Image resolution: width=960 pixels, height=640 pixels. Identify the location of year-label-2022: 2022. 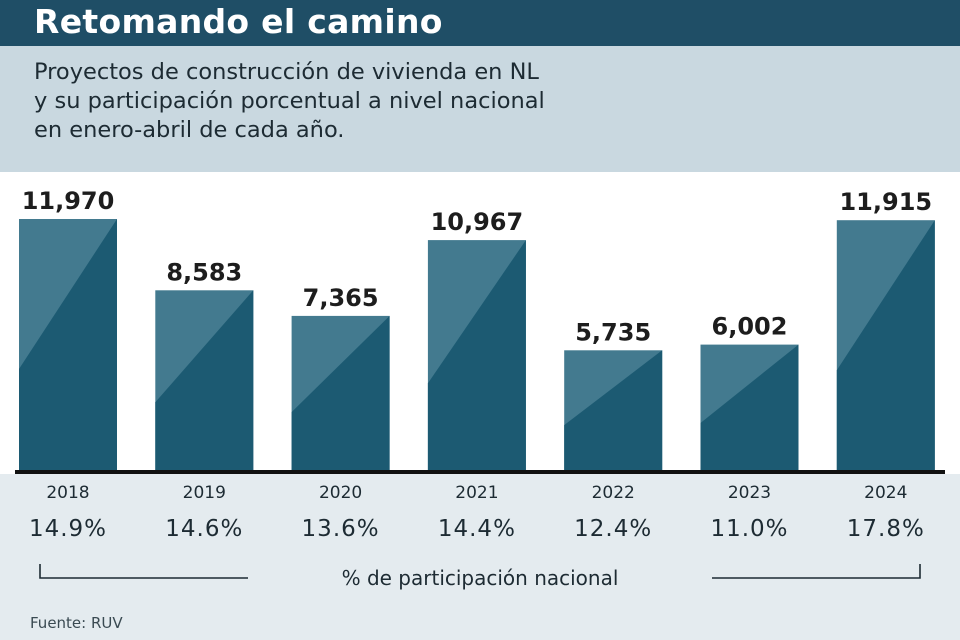
(613, 493).